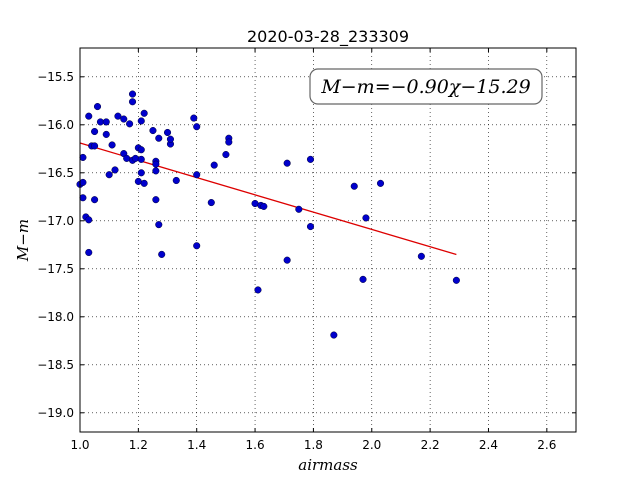 This screenshot has width=640, height=480. I want to click on fit-equation-text: M−m=−0.90χ−15.29, so click(425, 87).